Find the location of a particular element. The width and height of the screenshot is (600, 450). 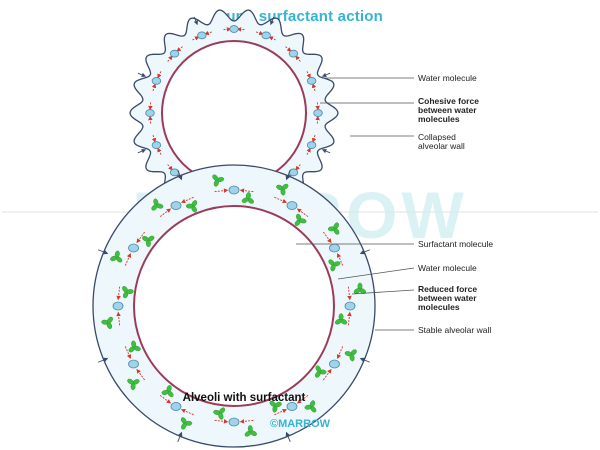

label-water-molecule-top: Water molecule is located at coordinates (447, 78).